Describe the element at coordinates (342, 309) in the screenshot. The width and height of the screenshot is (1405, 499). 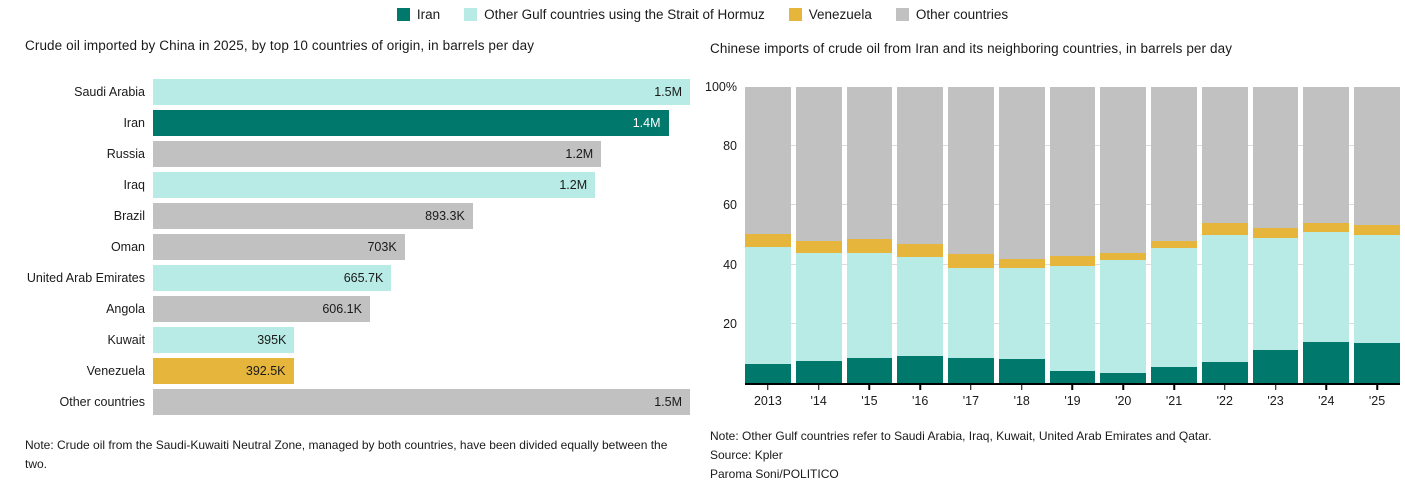
I see `value-label: 606.1K` at that location.